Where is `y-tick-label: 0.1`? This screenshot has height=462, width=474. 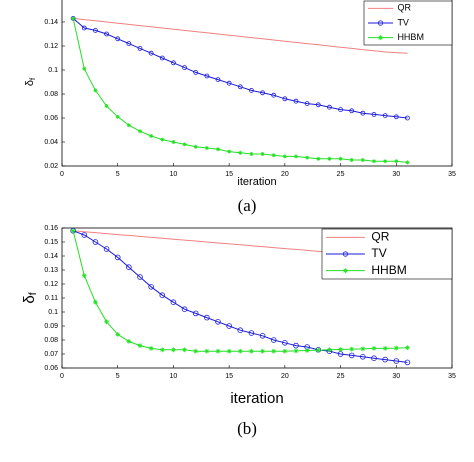 y-tick-label: 0.1 is located at coordinates (53, 70).